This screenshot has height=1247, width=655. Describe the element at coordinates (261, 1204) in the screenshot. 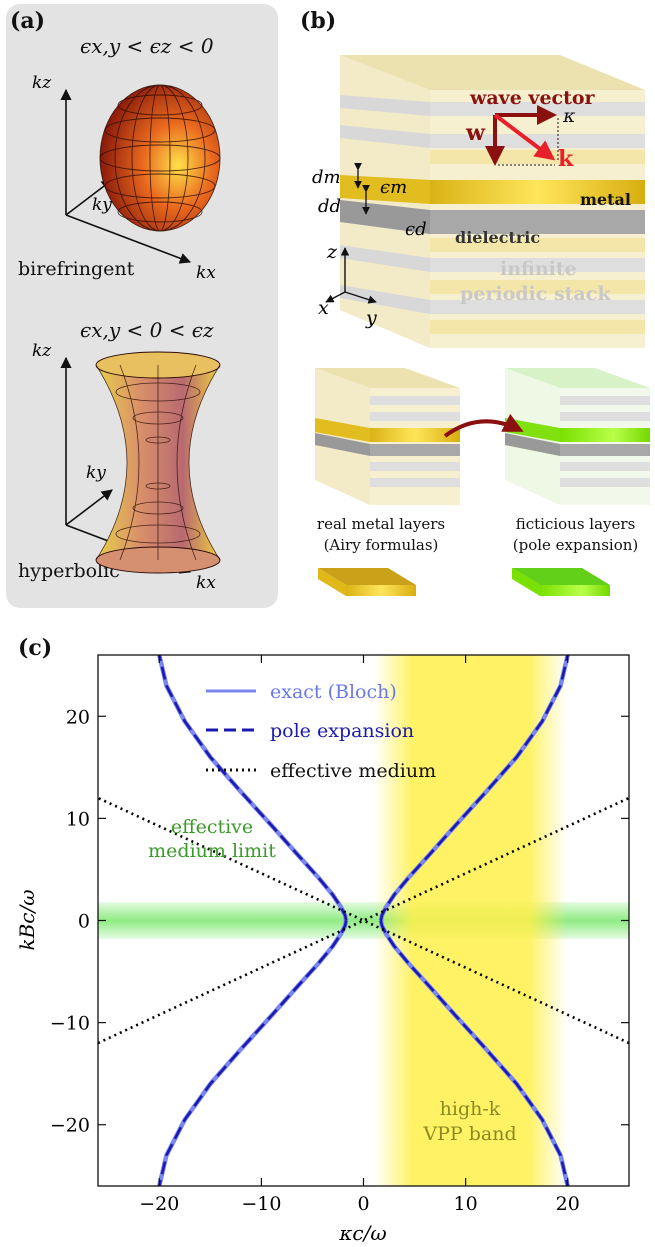

I see `x-tick-label: −10` at that location.